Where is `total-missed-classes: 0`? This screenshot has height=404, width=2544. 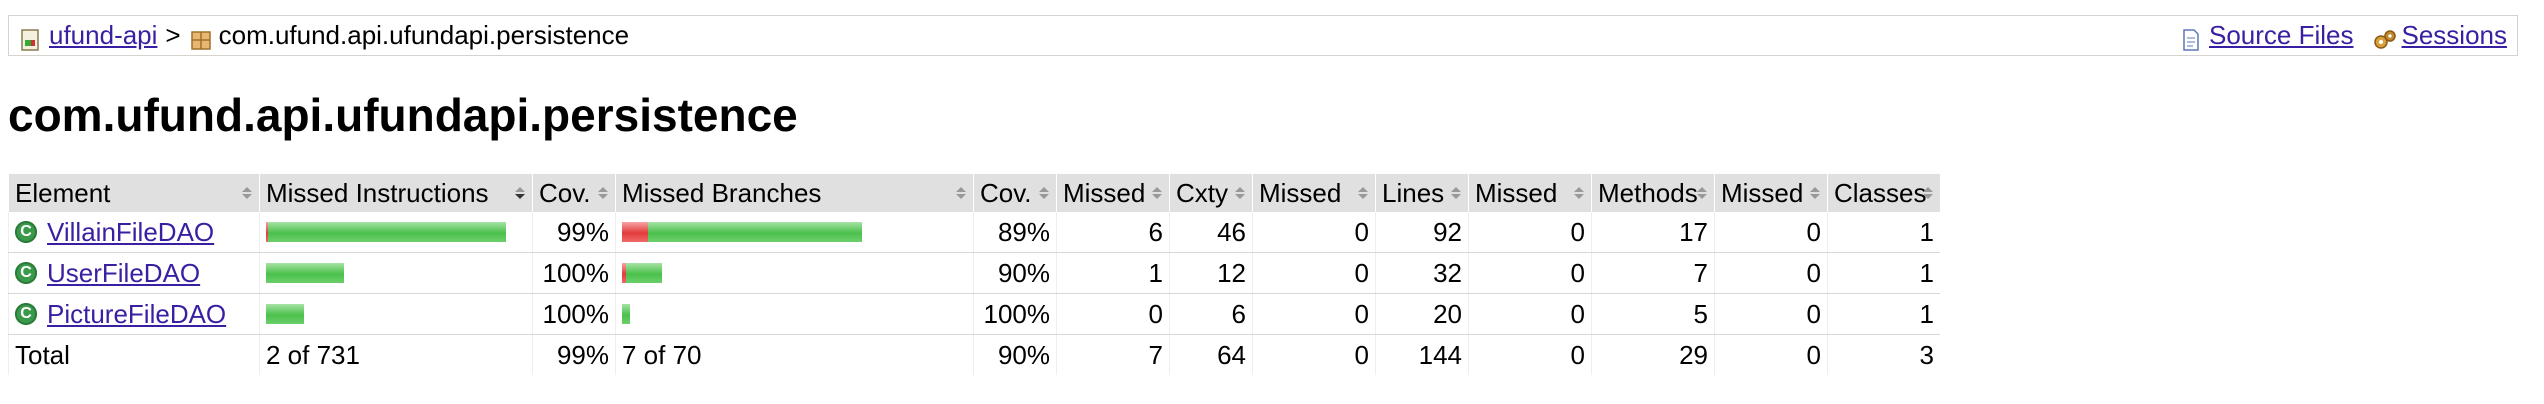
total-missed-classes: 0 is located at coordinates (1771, 354).